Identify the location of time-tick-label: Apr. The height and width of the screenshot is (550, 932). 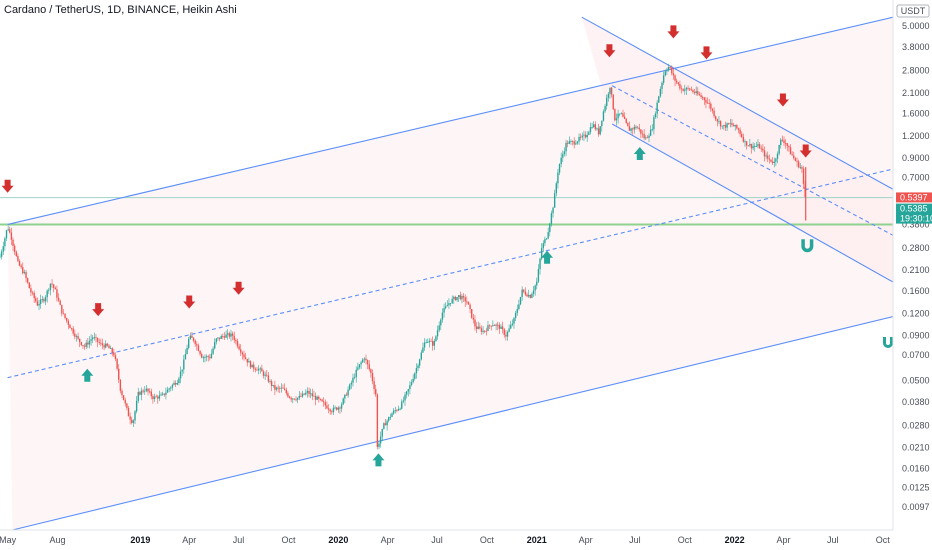
(388, 540).